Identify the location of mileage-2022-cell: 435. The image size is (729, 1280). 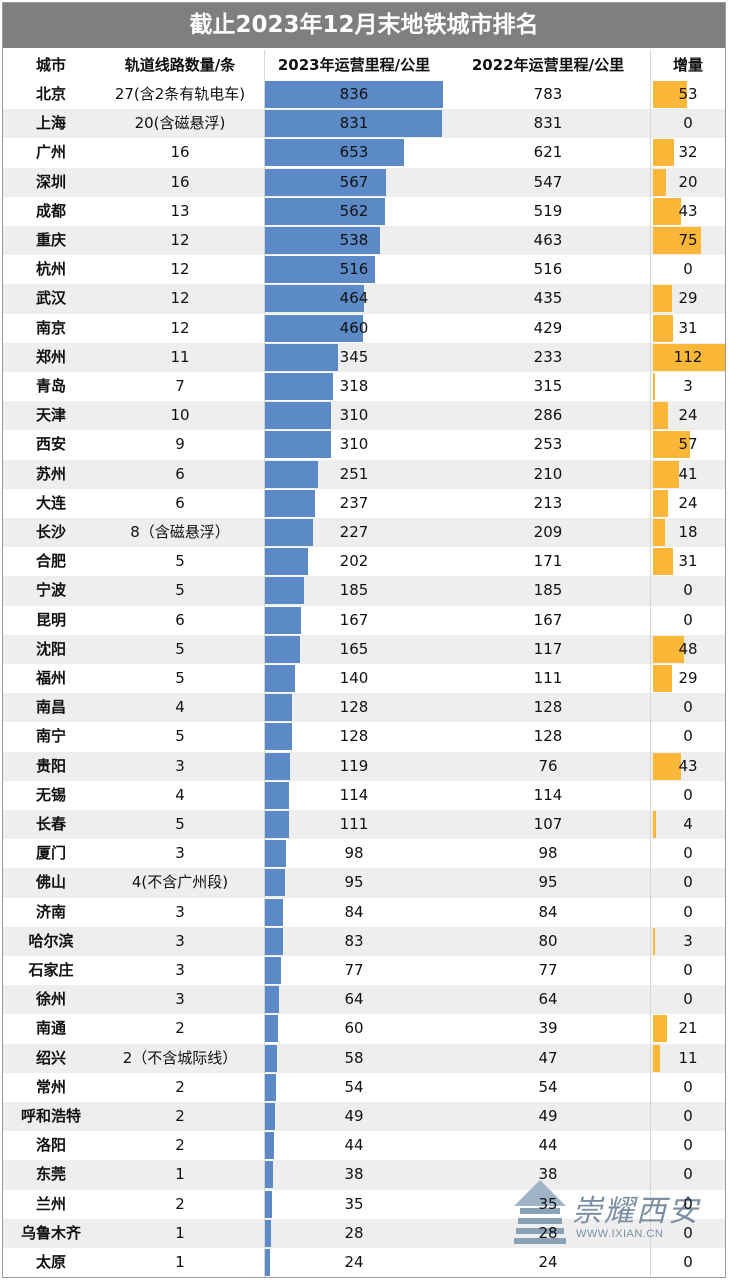
(548, 298).